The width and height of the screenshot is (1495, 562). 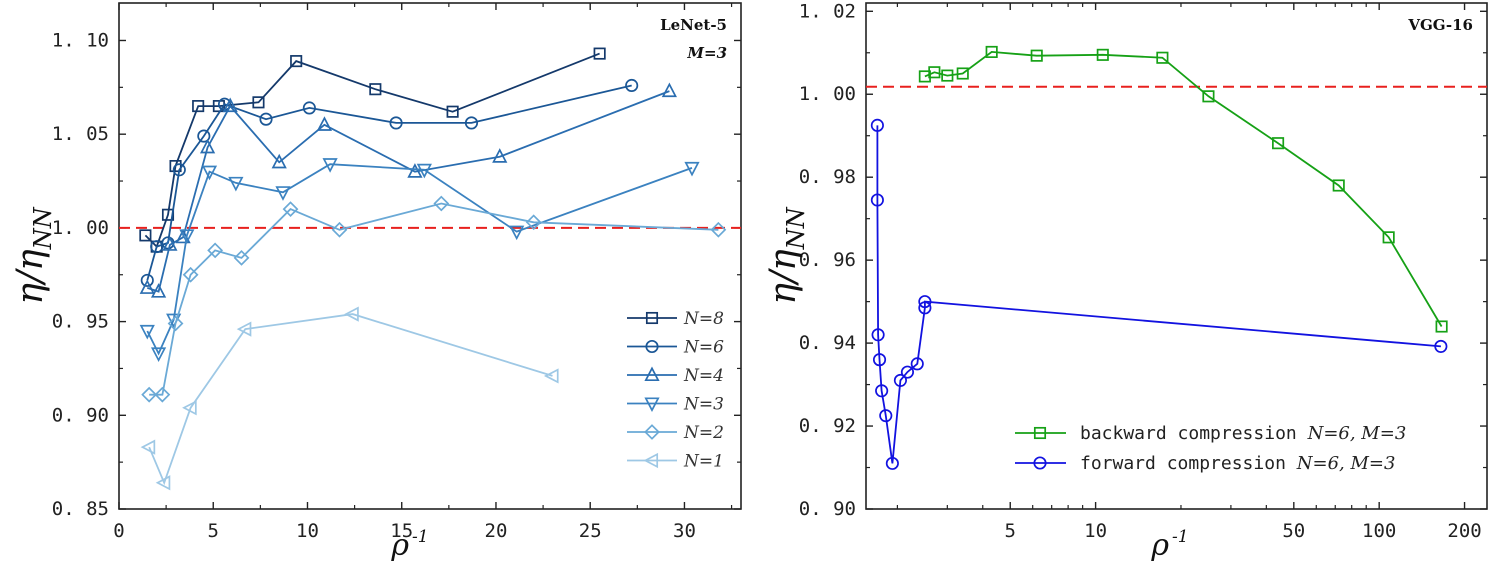 I want to click on legend-item: forward compression N=6, M=3, so click(x=1205, y=463).